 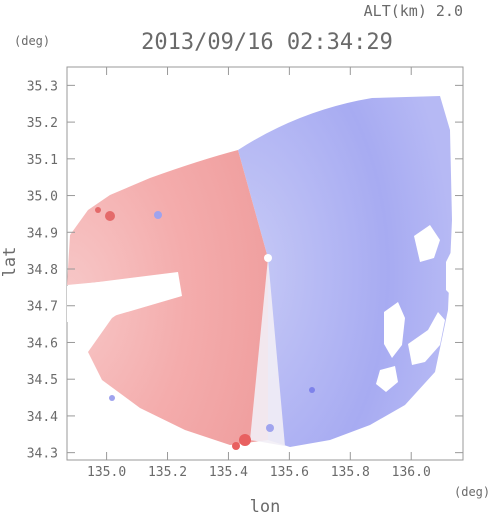 What do you see at coordinates (413, 11) in the screenshot?
I see `altitude-label: ALT(km) 2.0` at bounding box center [413, 11].